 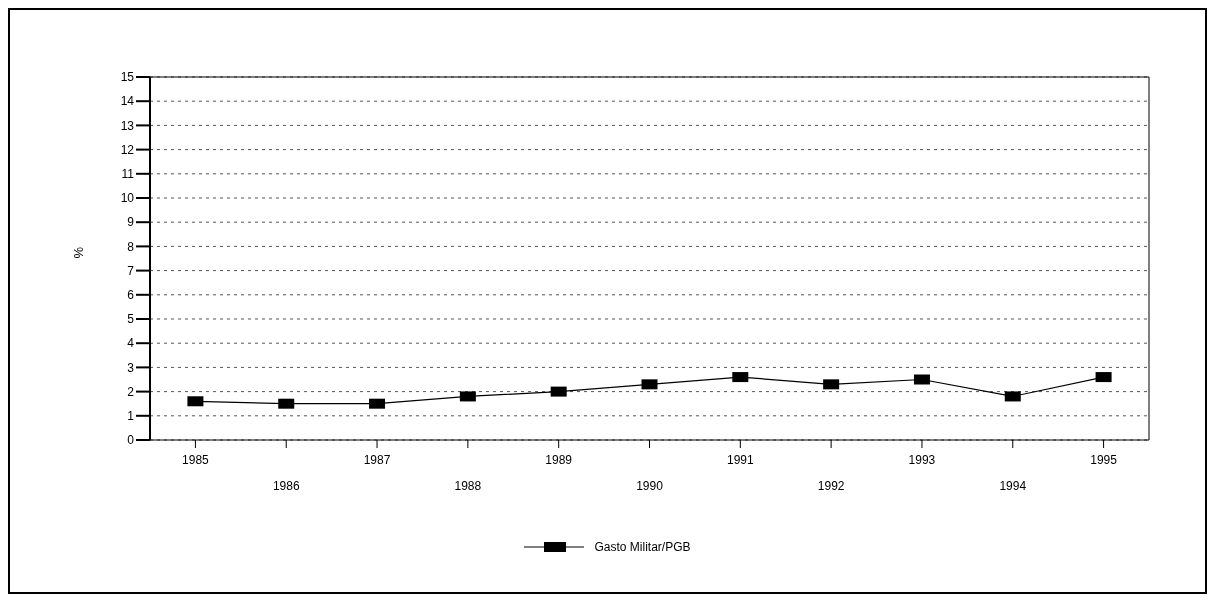 I want to click on y-tick-label: 11, so click(x=128, y=174).